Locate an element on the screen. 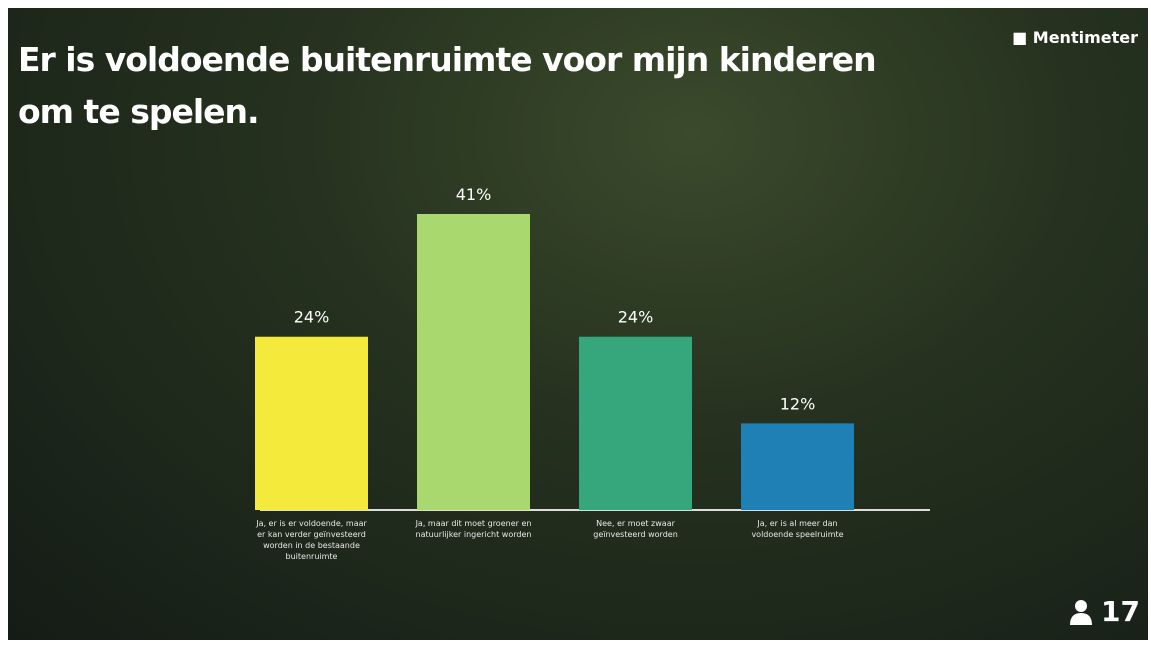  value-label: 12% is located at coordinates (798, 403).